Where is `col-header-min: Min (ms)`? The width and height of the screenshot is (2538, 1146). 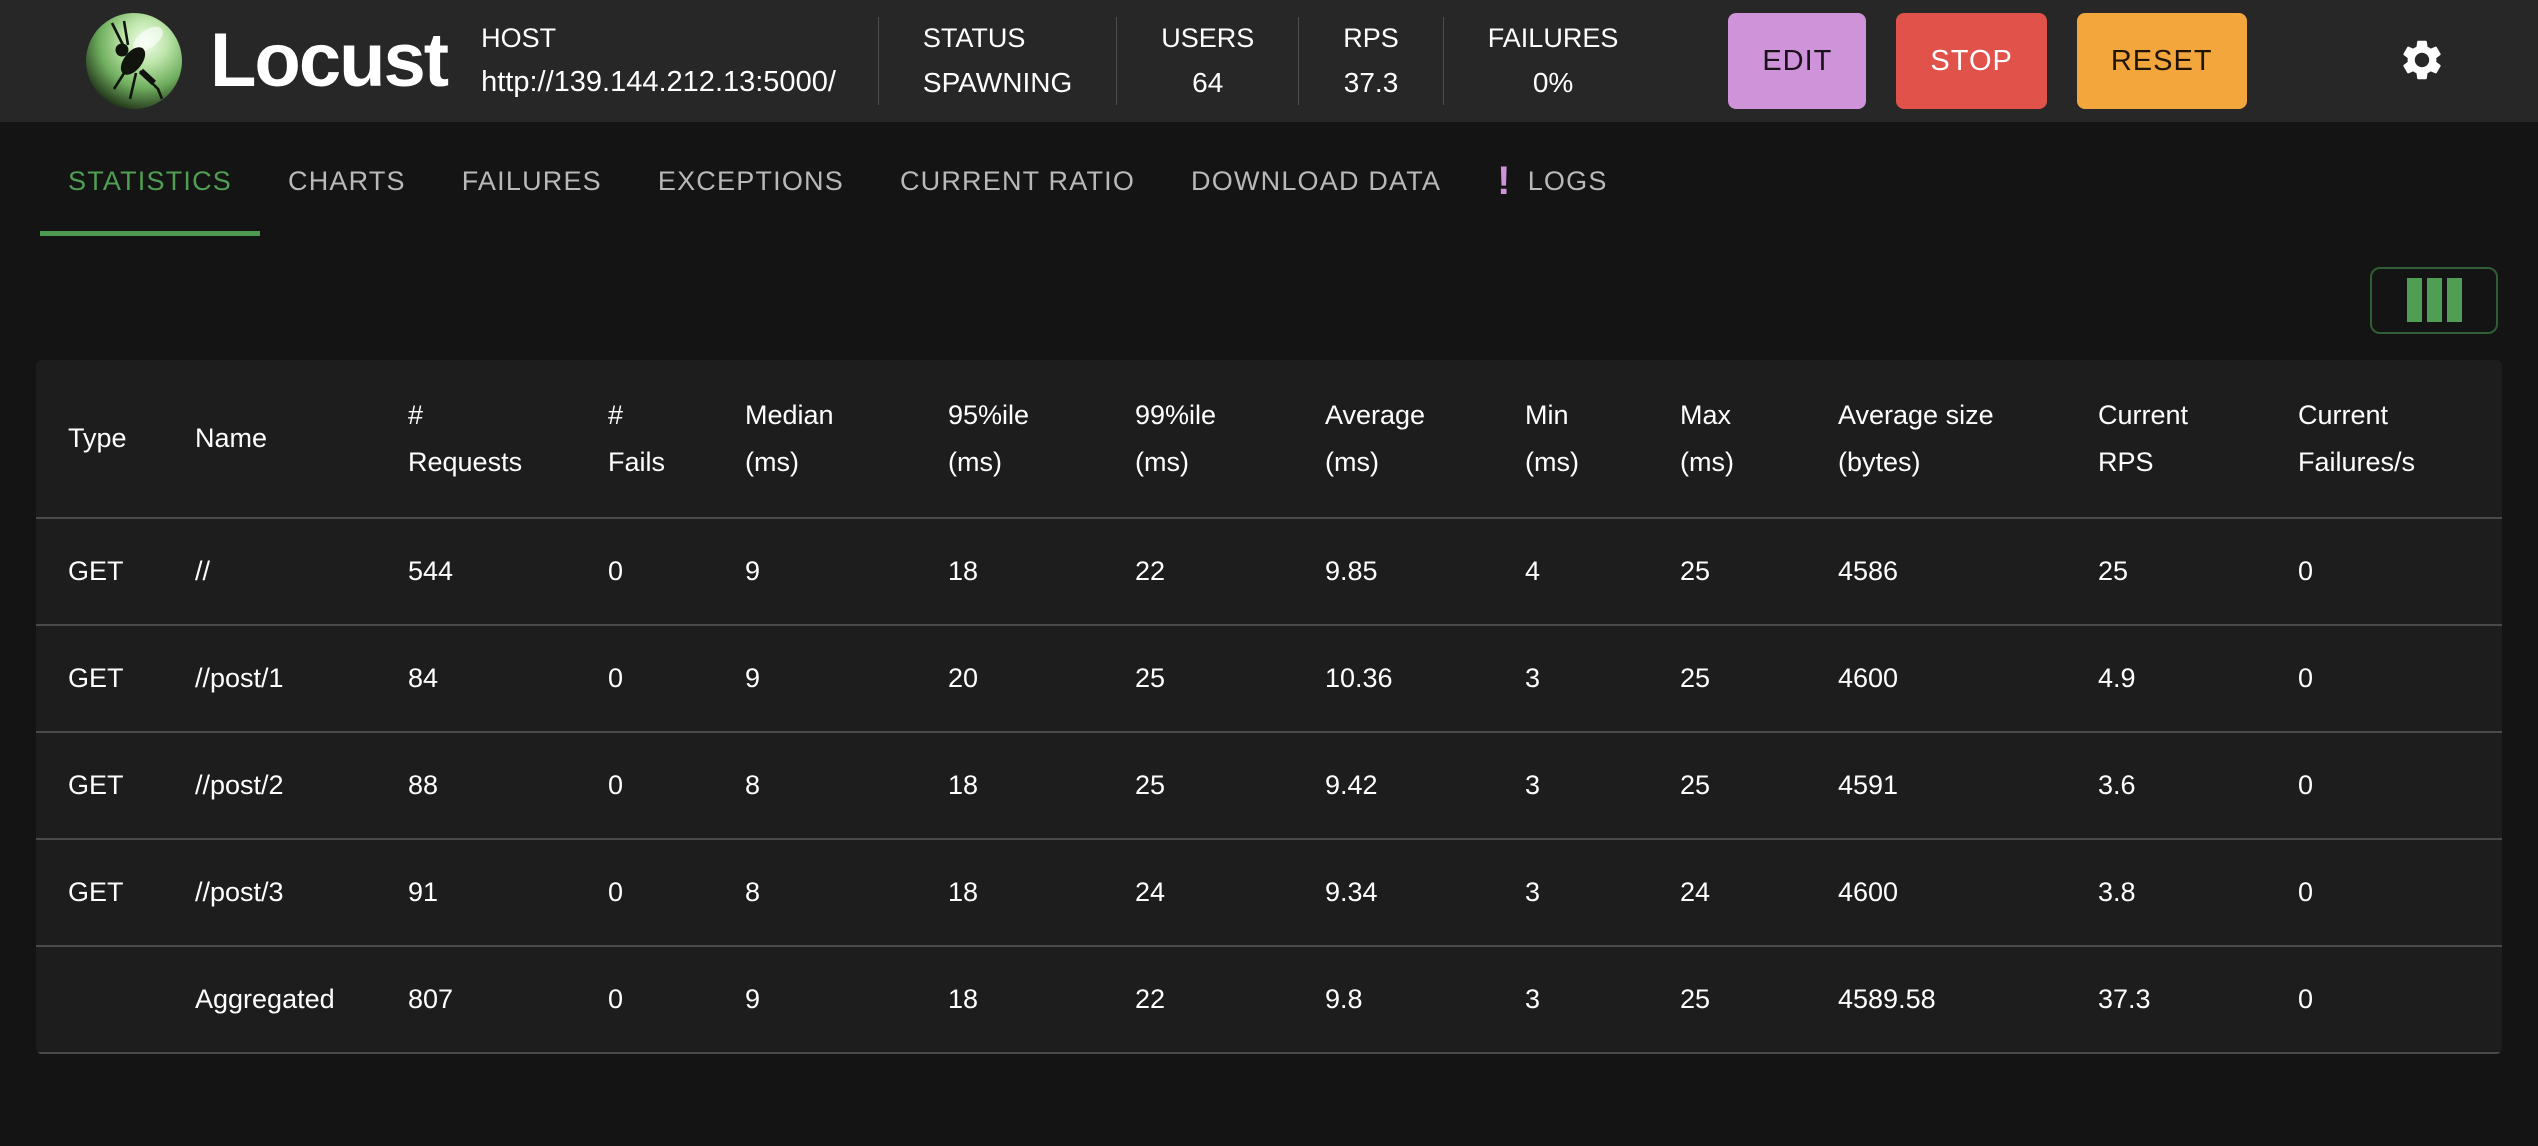 col-header-min: Min (ms) is located at coordinates (1552, 438).